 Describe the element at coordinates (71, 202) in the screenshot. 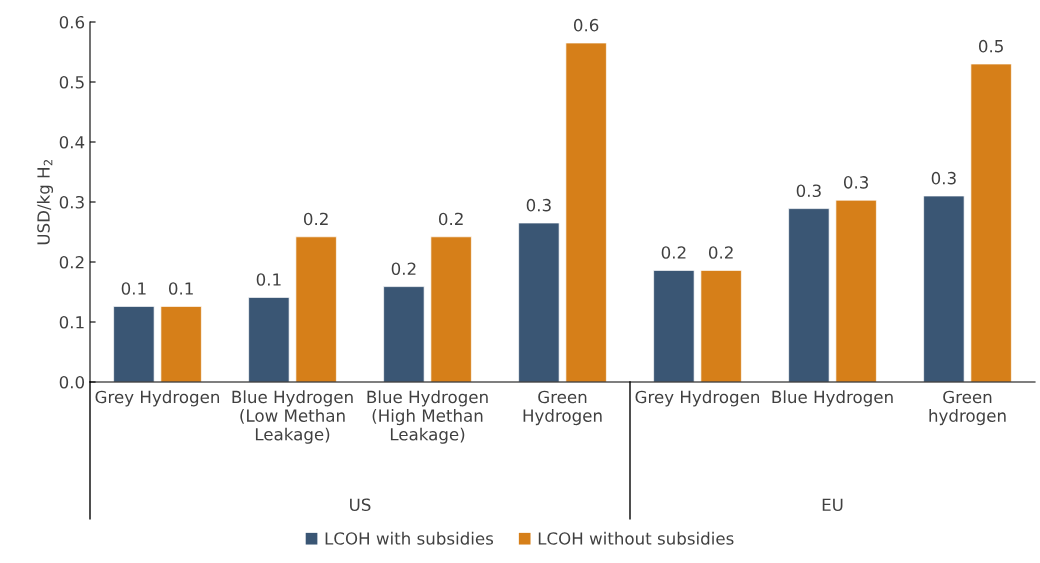

I see `y-tick-label: 0.3` at that location.